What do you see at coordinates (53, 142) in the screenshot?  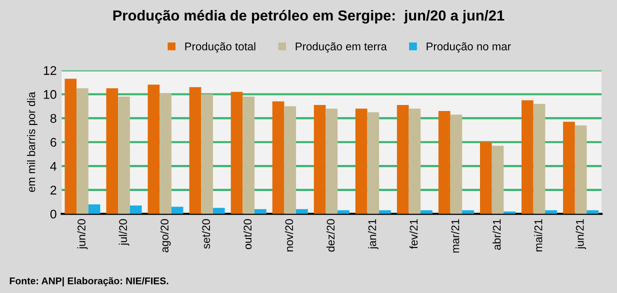 I see `y-tick-label: 6` at bounding box center [53, 142].